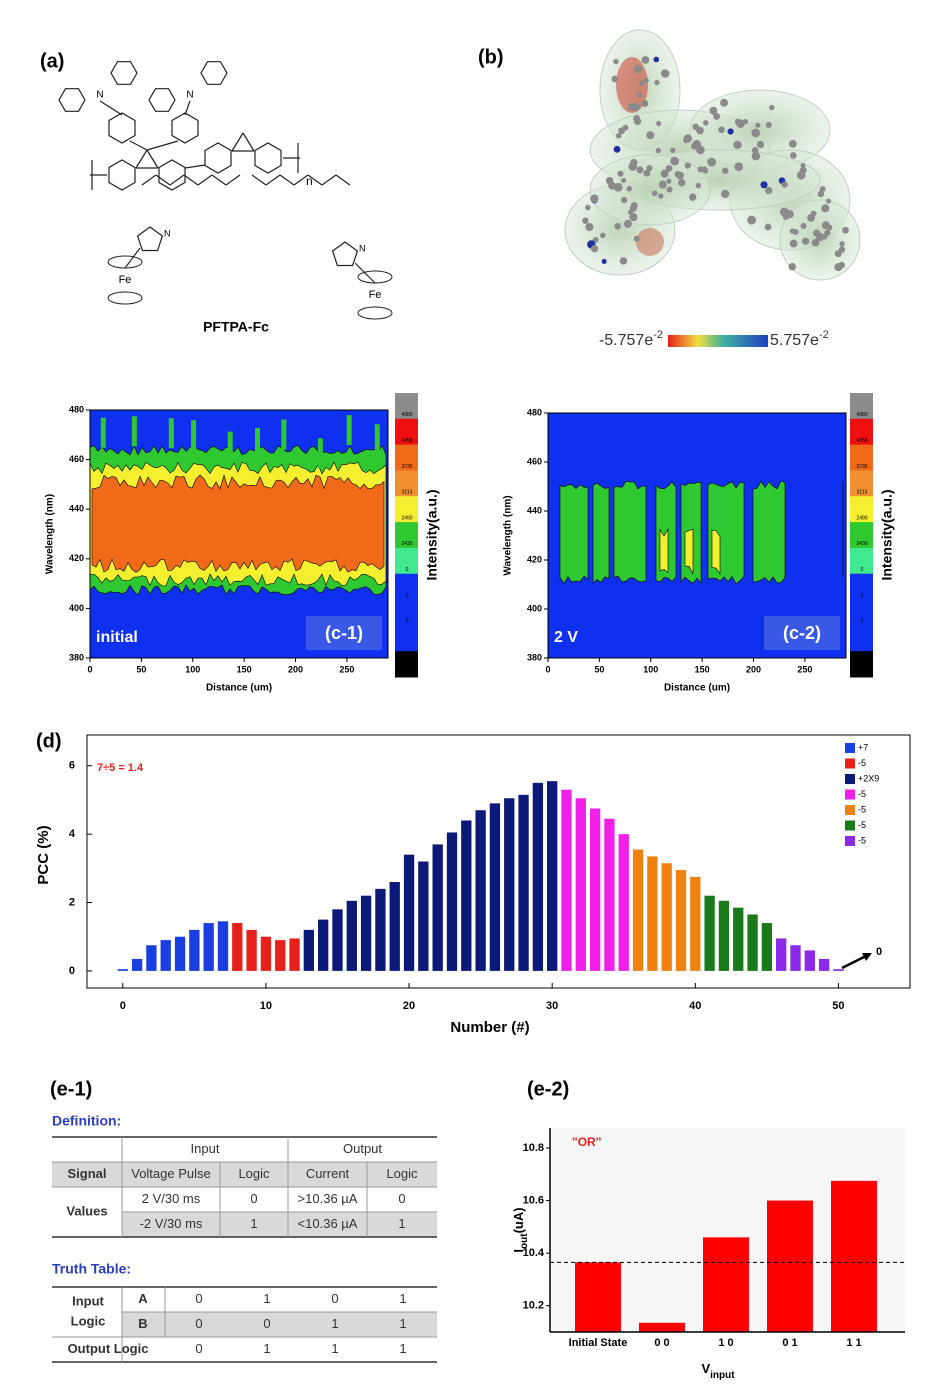  Describe the element at coordinates (802, 633) in the screenshot. I see `label-box` at that location.